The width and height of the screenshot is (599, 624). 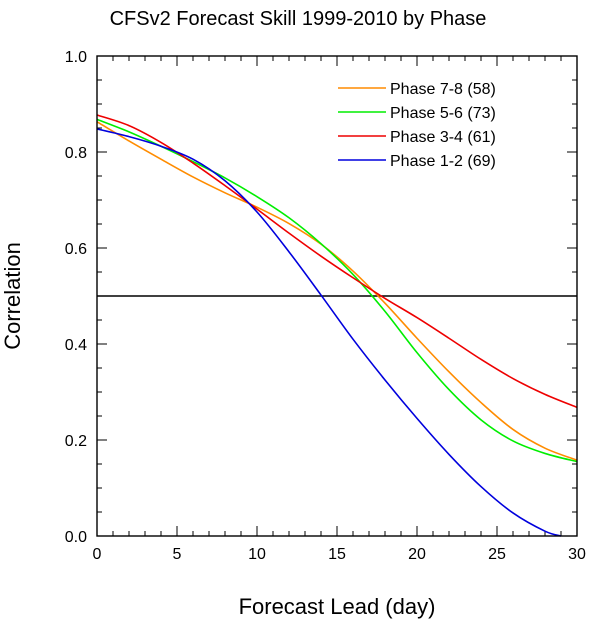 What do you see at coordinates (76, 345) in the screenshot?
I see `y-tick-label: 0.4` at bounding box center [76, 345].